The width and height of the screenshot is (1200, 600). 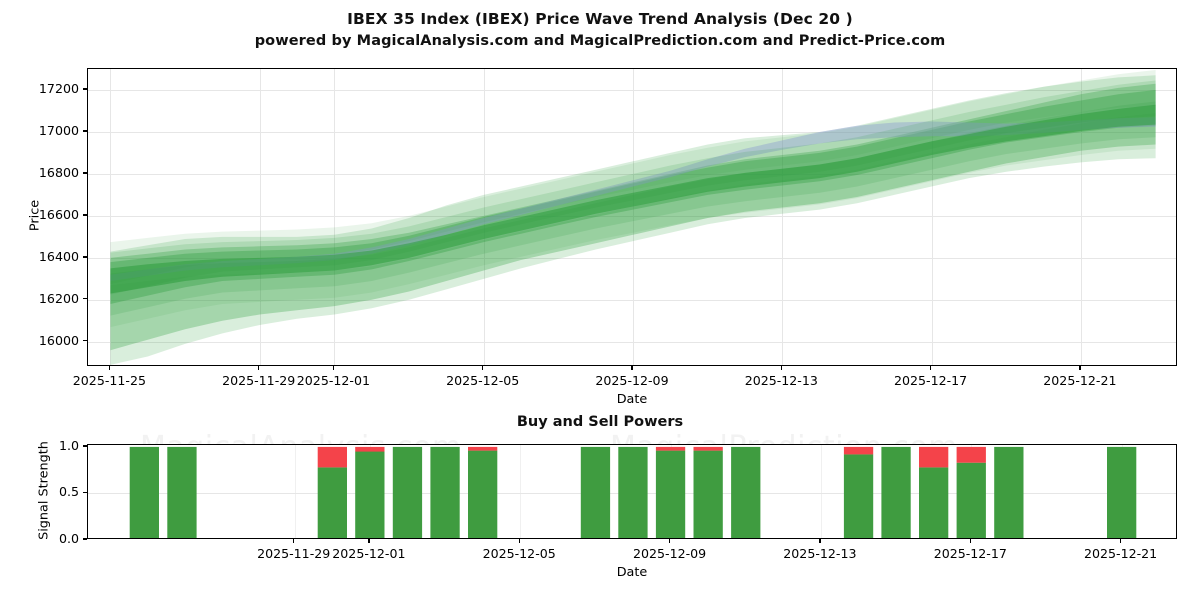 I want to click on price-ytick-label: 16800, so click(x=58, y=172).